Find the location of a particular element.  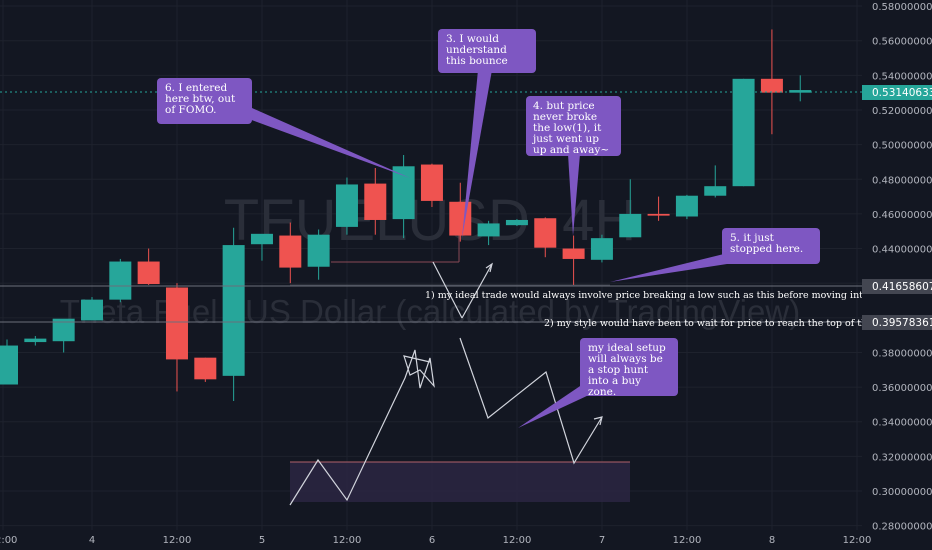

x-tick-label: 7 is located at coordinates (602, 540).